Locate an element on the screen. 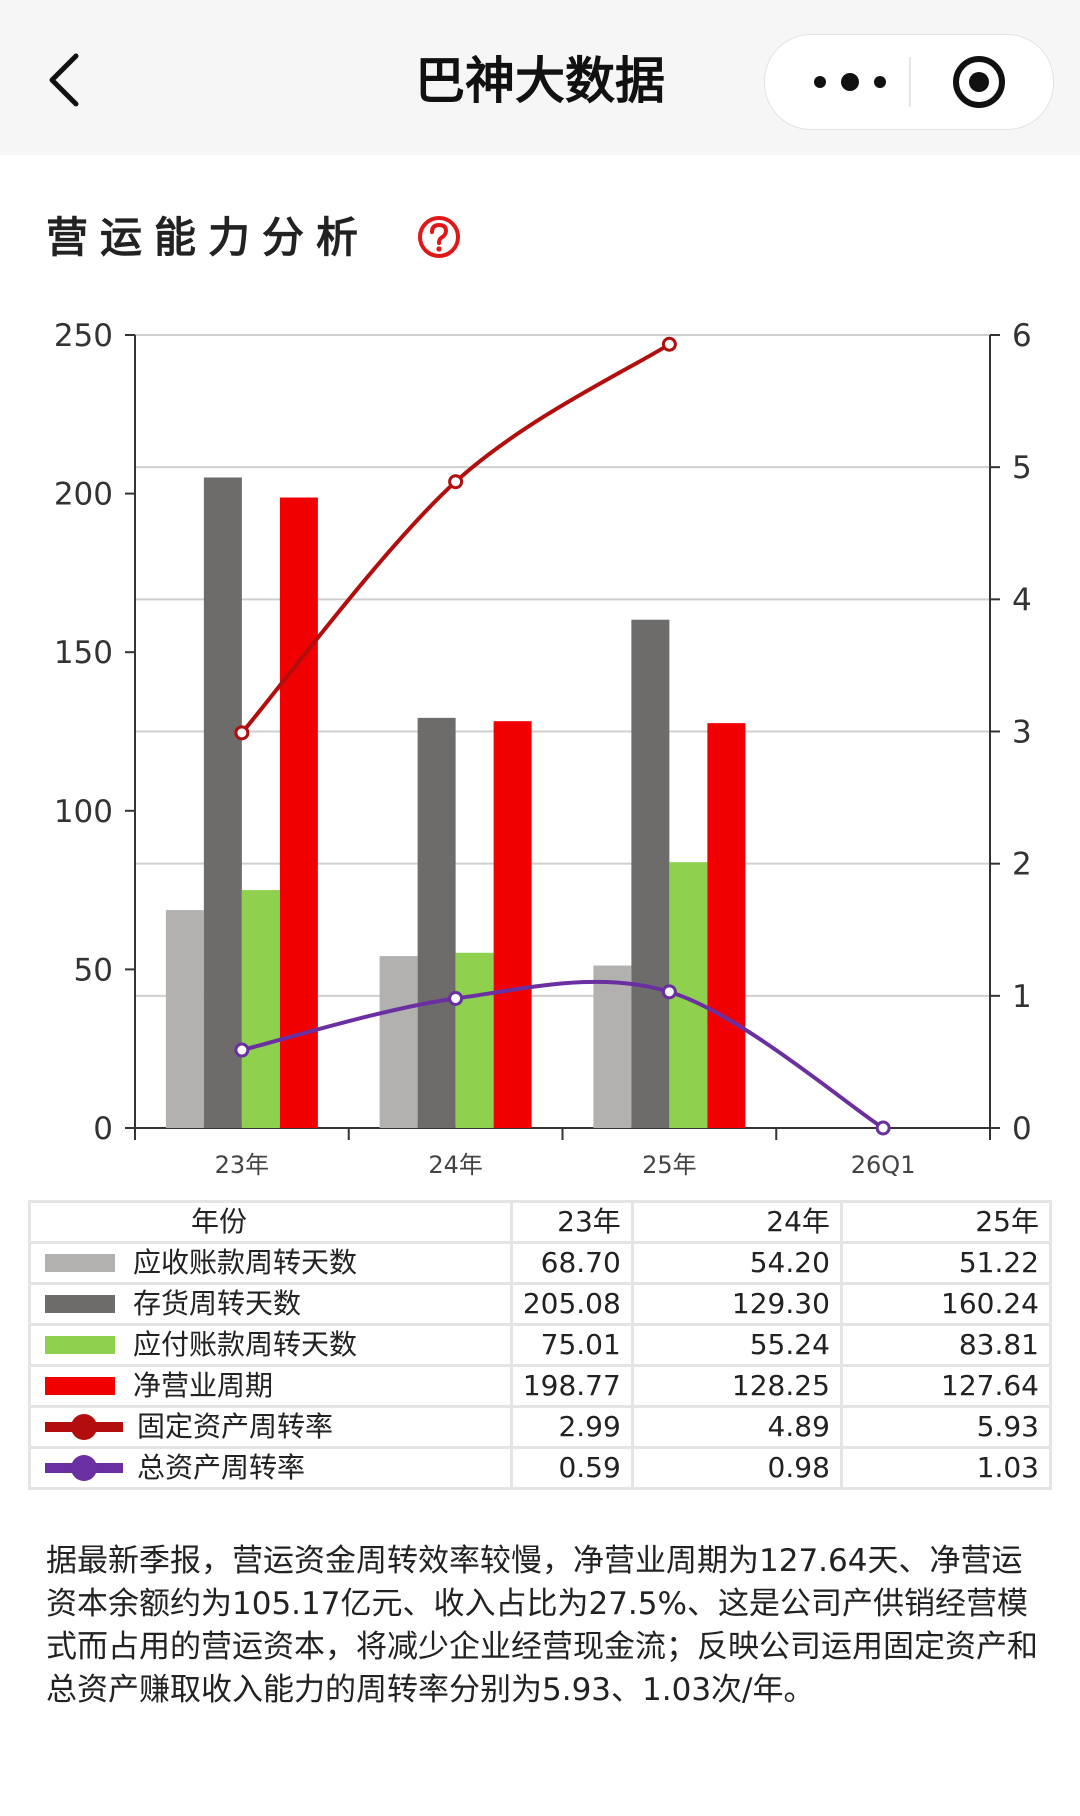 The width and height of the screenshot is (1080, 1816). y-right-tick-label: 2 is located at coordinates (1022, 865).